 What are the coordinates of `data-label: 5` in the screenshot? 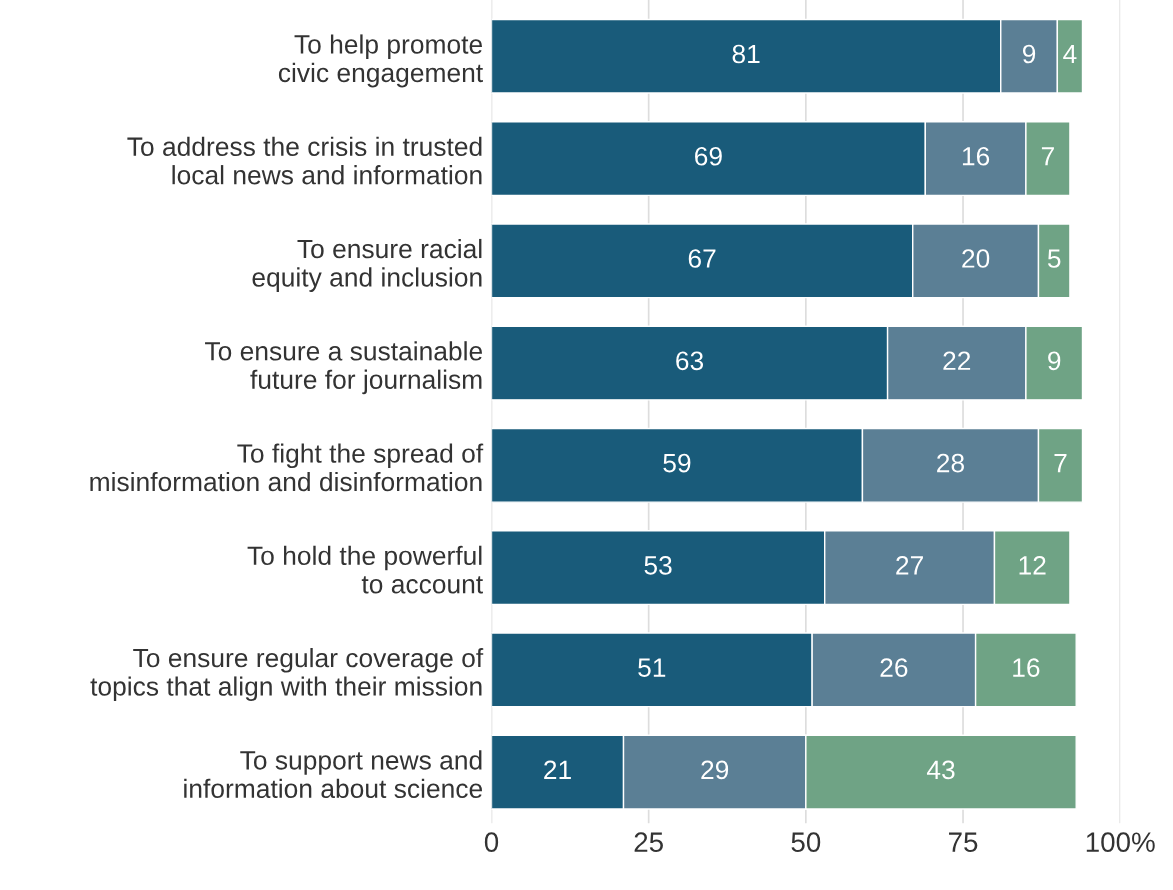 It's located at (1054, 258).